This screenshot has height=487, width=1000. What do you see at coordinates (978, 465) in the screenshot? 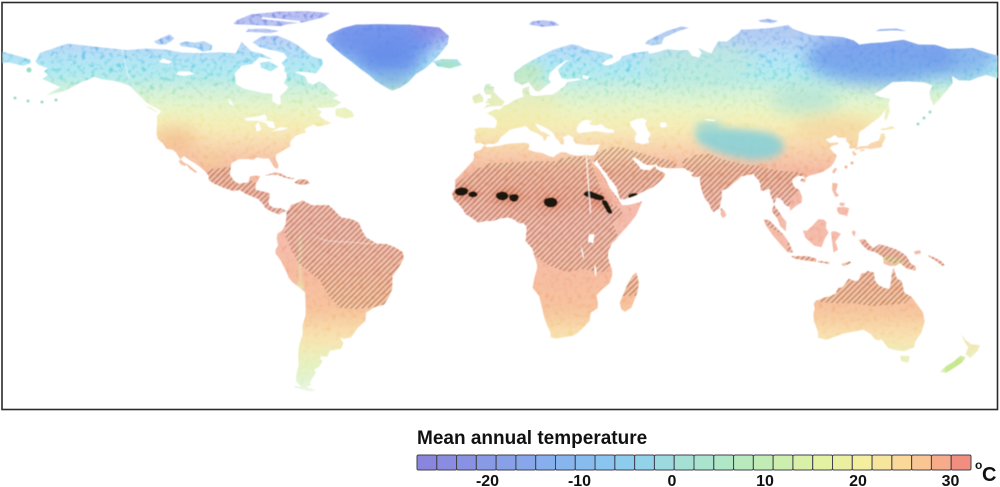
I see `svg-text: o` at bounding box center [978, 465].